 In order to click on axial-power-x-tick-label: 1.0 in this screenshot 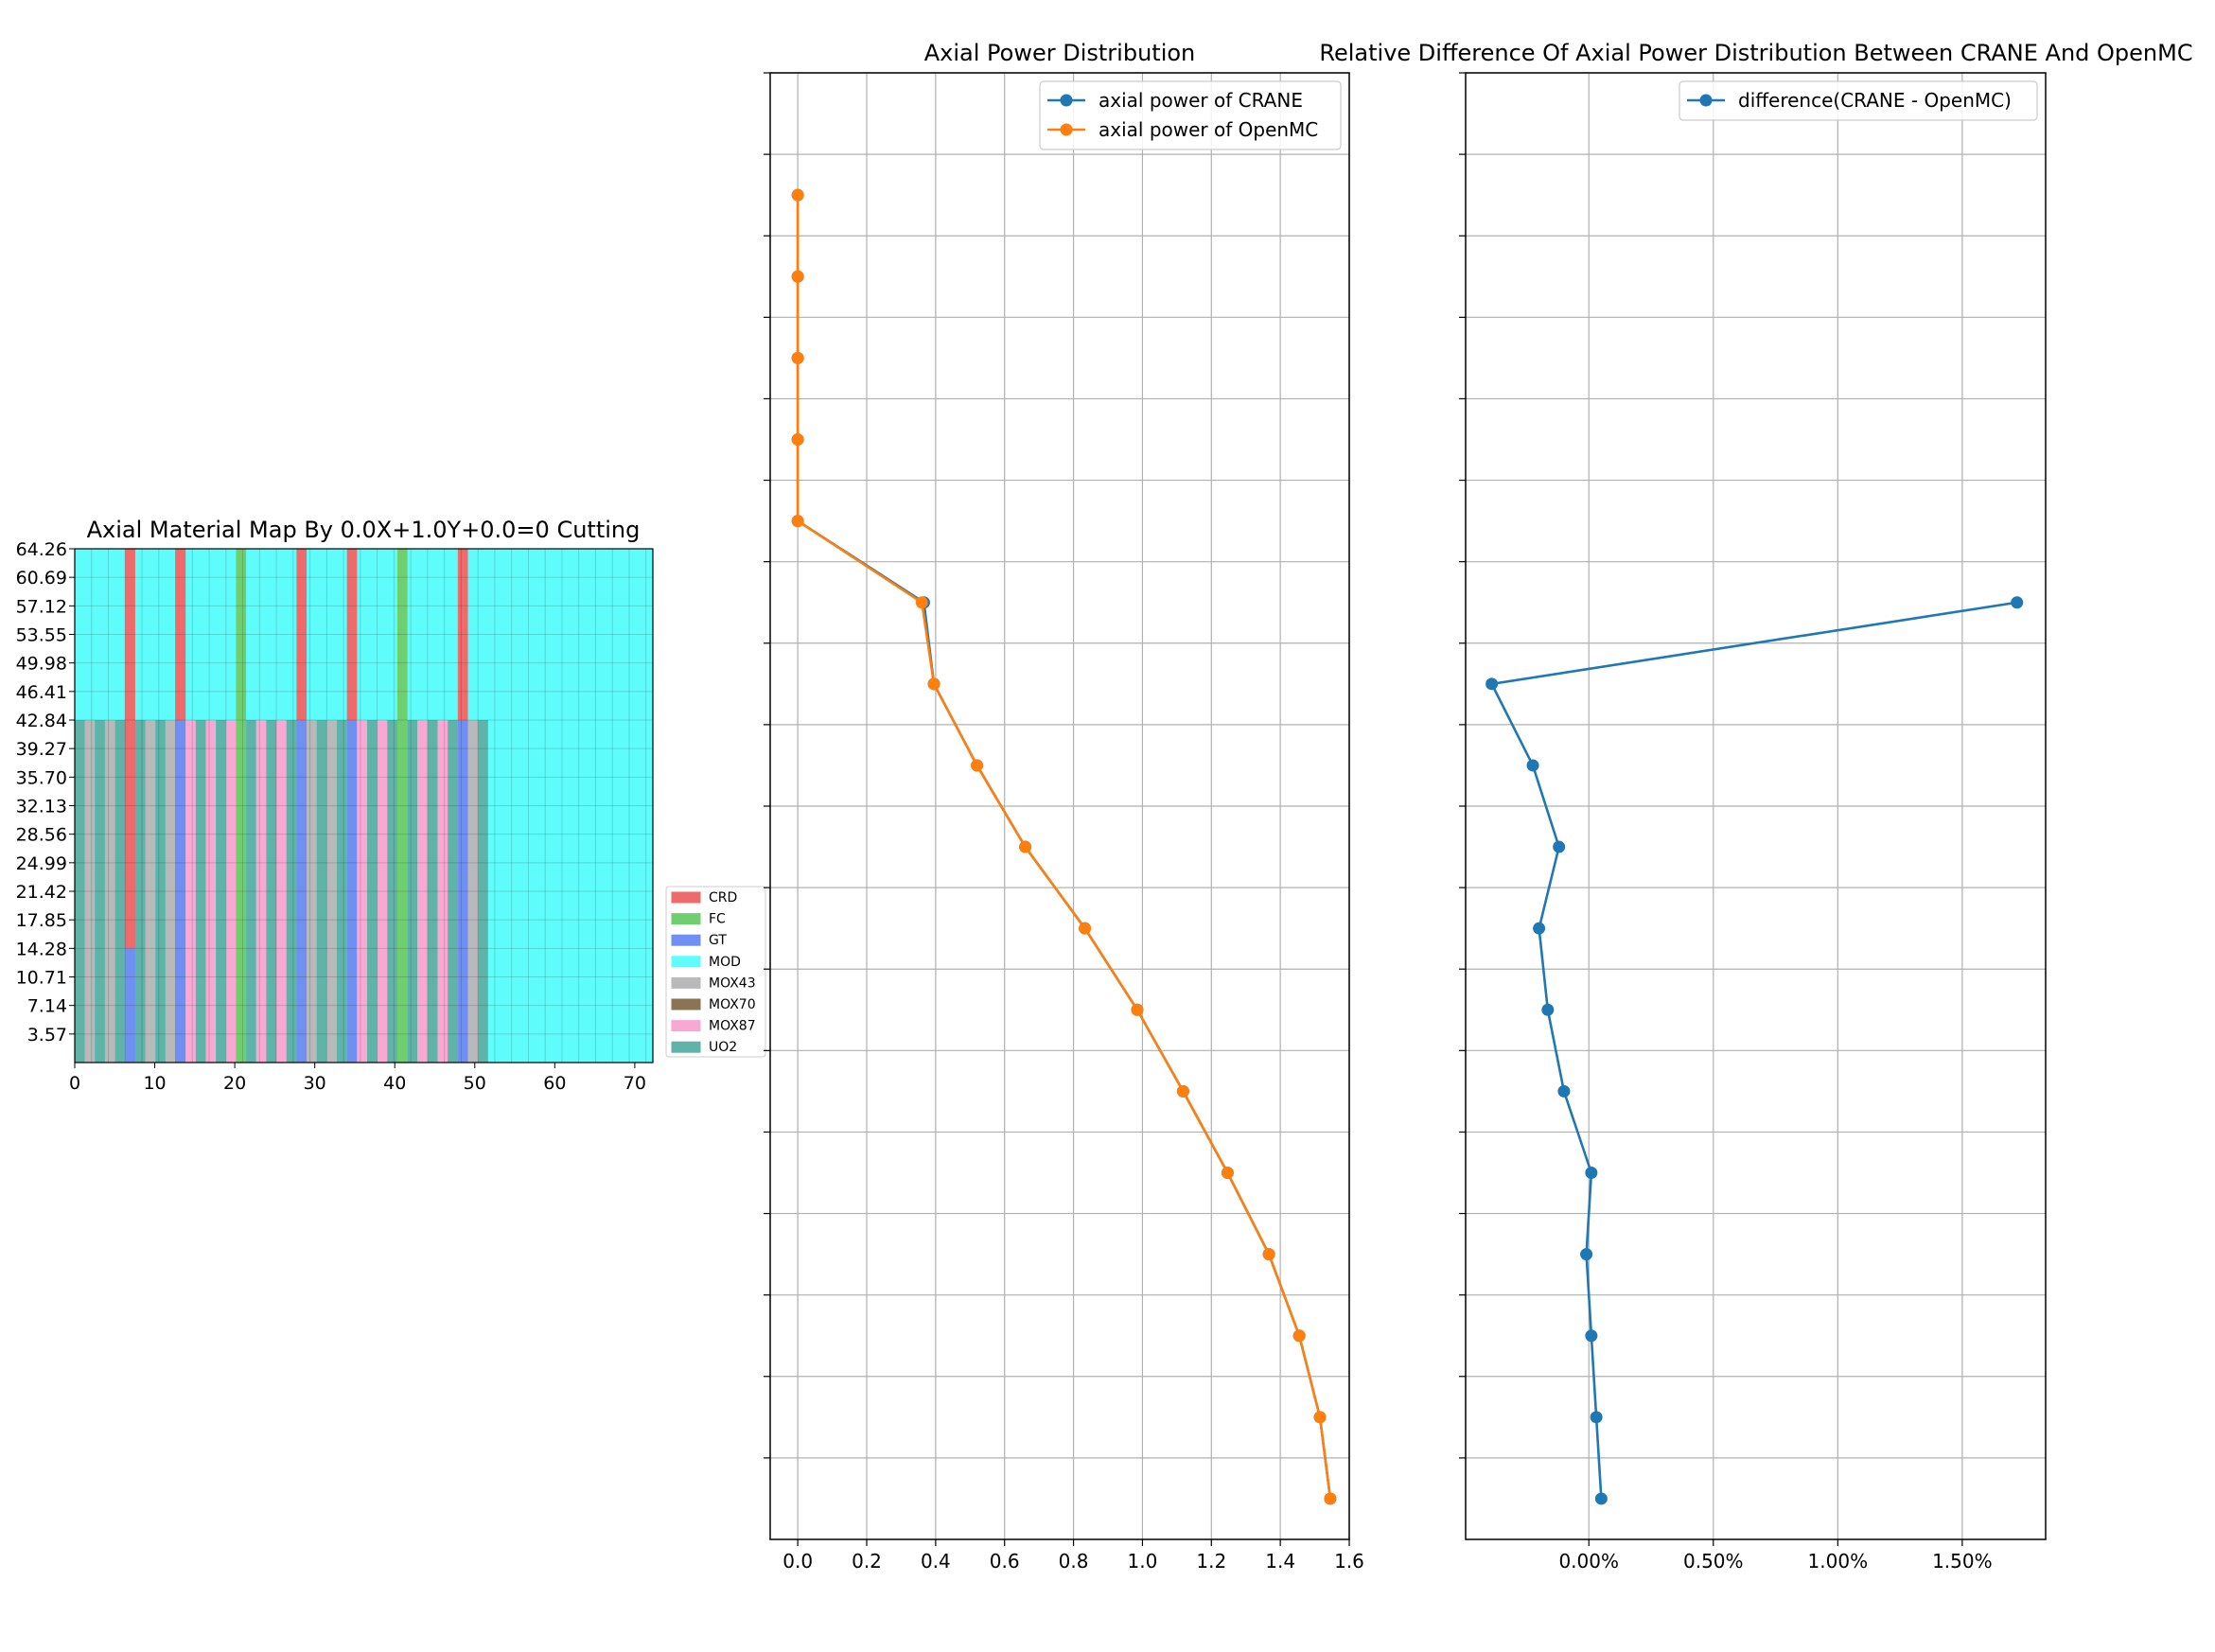, I will do `click(1143, 1561)`.